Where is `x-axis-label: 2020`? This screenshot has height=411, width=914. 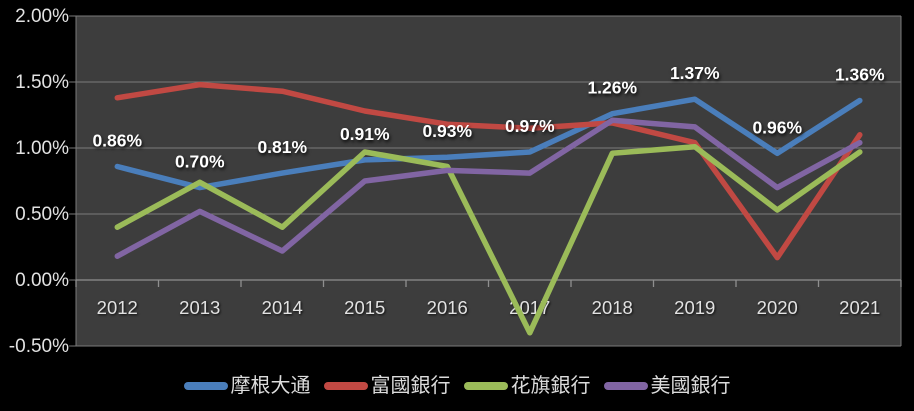 x-axis-label: 2020 is located at coordinates (777, 307).